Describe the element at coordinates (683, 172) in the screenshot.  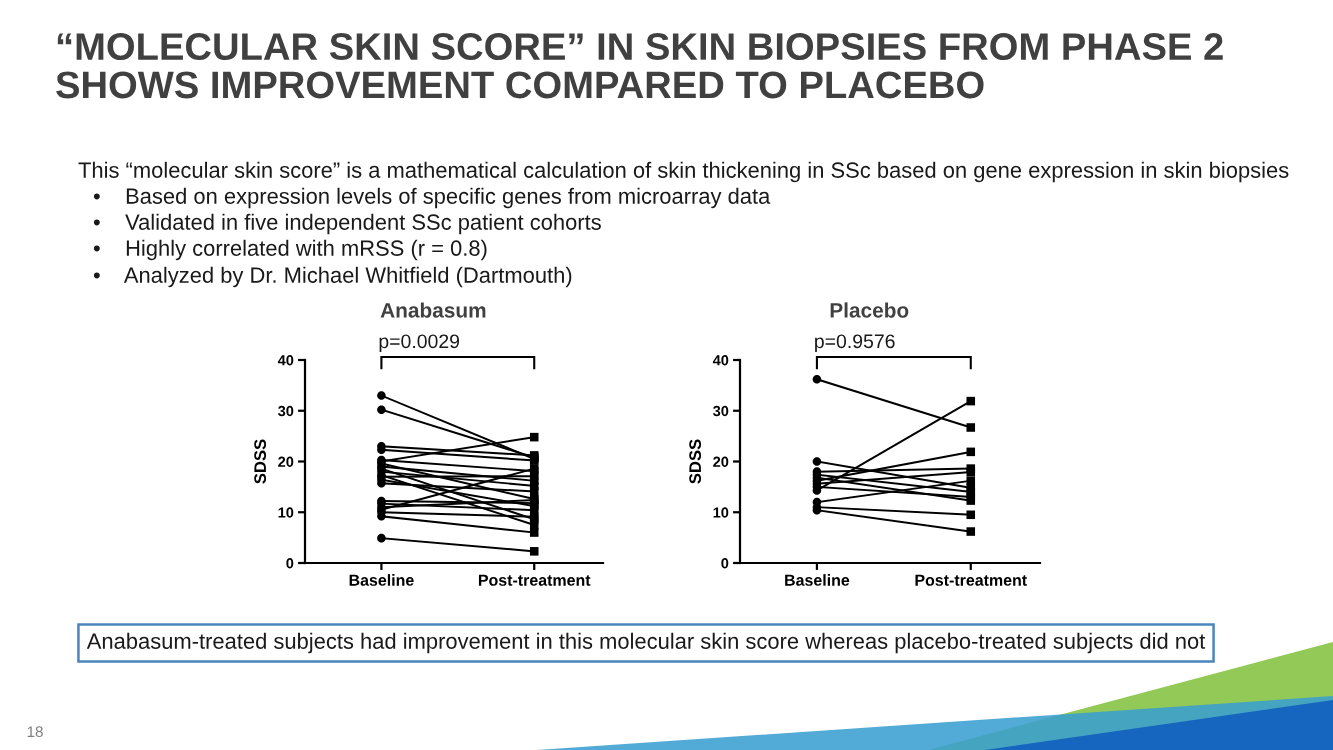
I see `text: This “molecular skin score” is a mathematical calculation of skin thickening in SSc based on gene expression in skin biopsies` at that location.